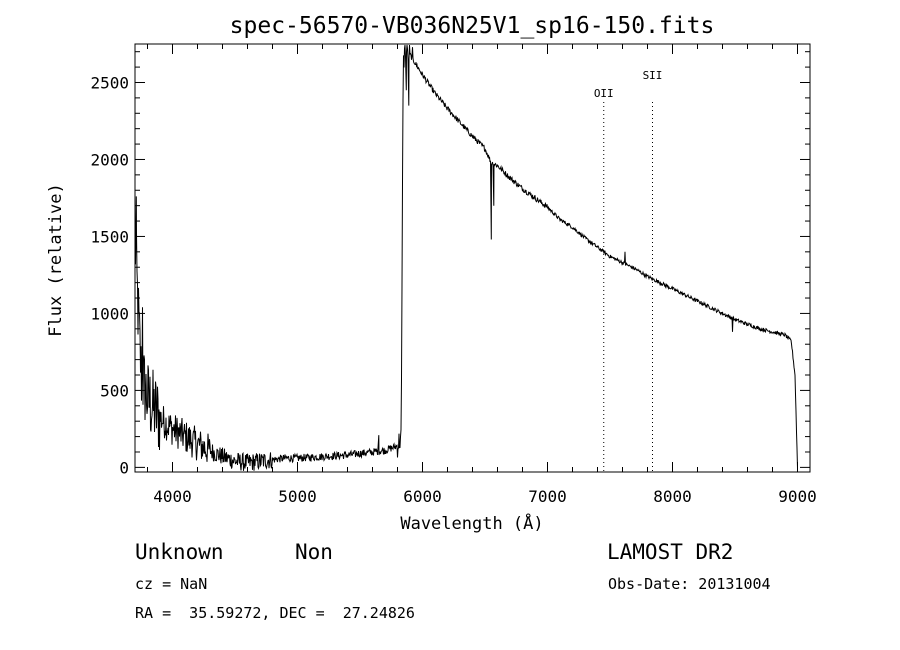 The width and height of the screenshot is (900, 650). I want to click on survey-name: LAMOST DR2, so click(670, 552).